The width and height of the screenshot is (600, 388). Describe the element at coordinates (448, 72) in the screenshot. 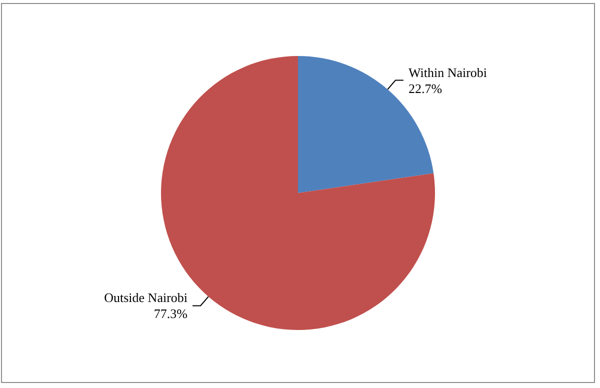

I see `slice-label: Within Nairobi` at that location.